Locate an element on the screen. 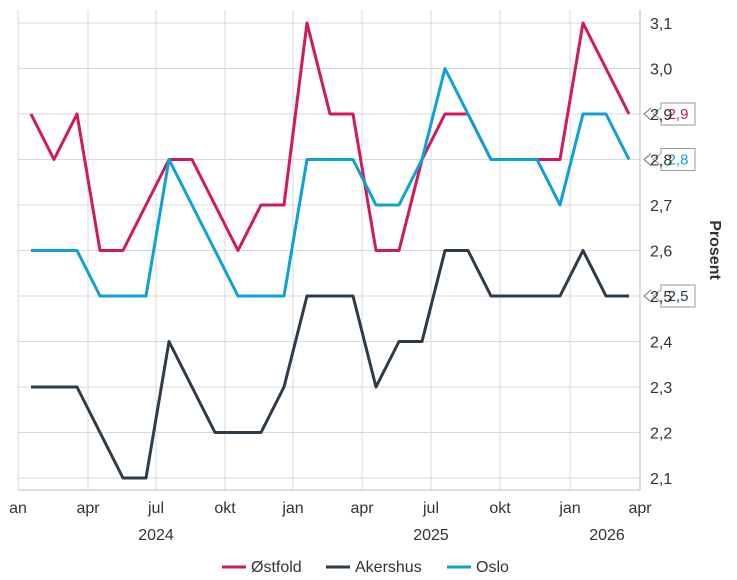 The height and width of the screenshot is (580, 737). y-tick-label: 2,4 is located at coordinates (661, 343).